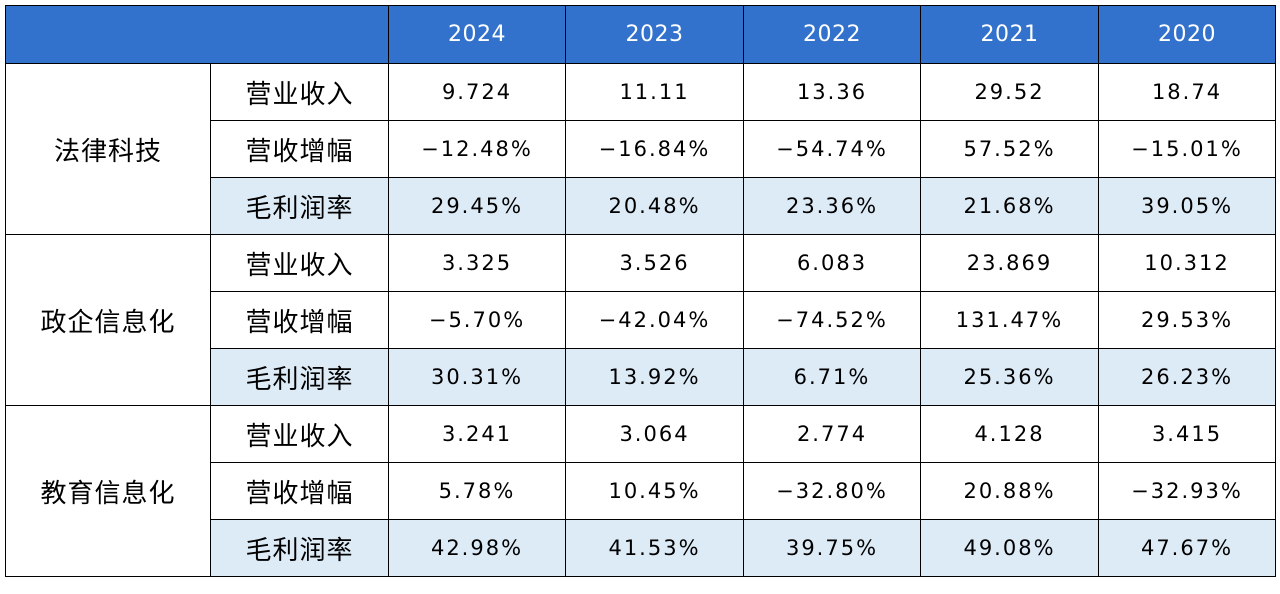  Describe the element at coordinates (832, 149) in the screenshot. I see `value-cell: −54.74%` at that location.